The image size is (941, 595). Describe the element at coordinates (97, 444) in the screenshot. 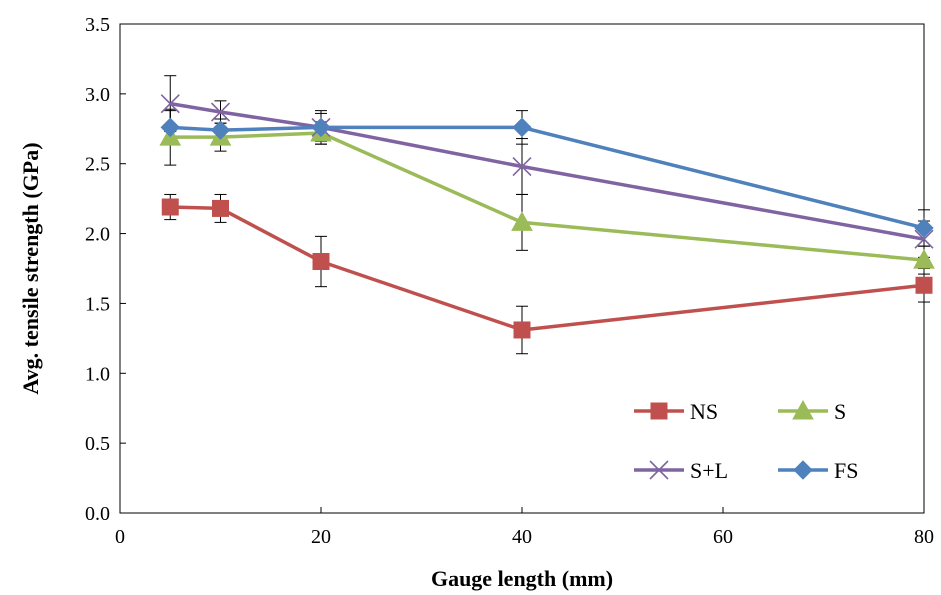

I see `y-tick-label: 0.5` at that location.